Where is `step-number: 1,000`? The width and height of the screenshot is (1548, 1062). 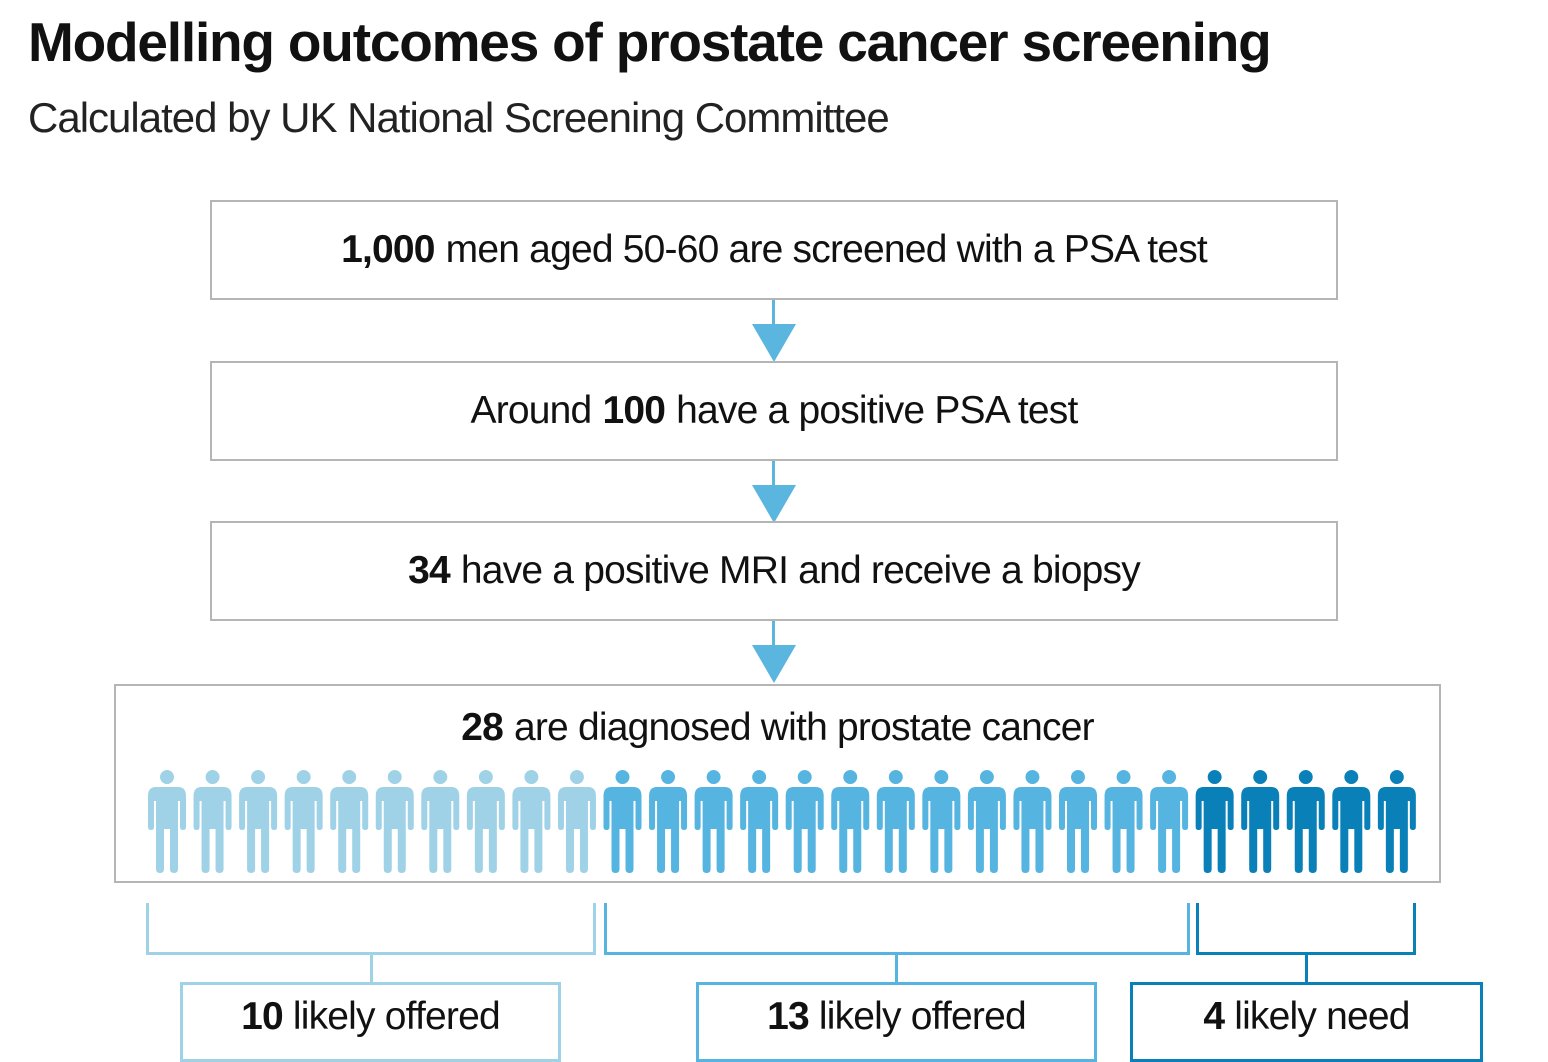
step-number: 1,000 is located at coordinates (388, 249).